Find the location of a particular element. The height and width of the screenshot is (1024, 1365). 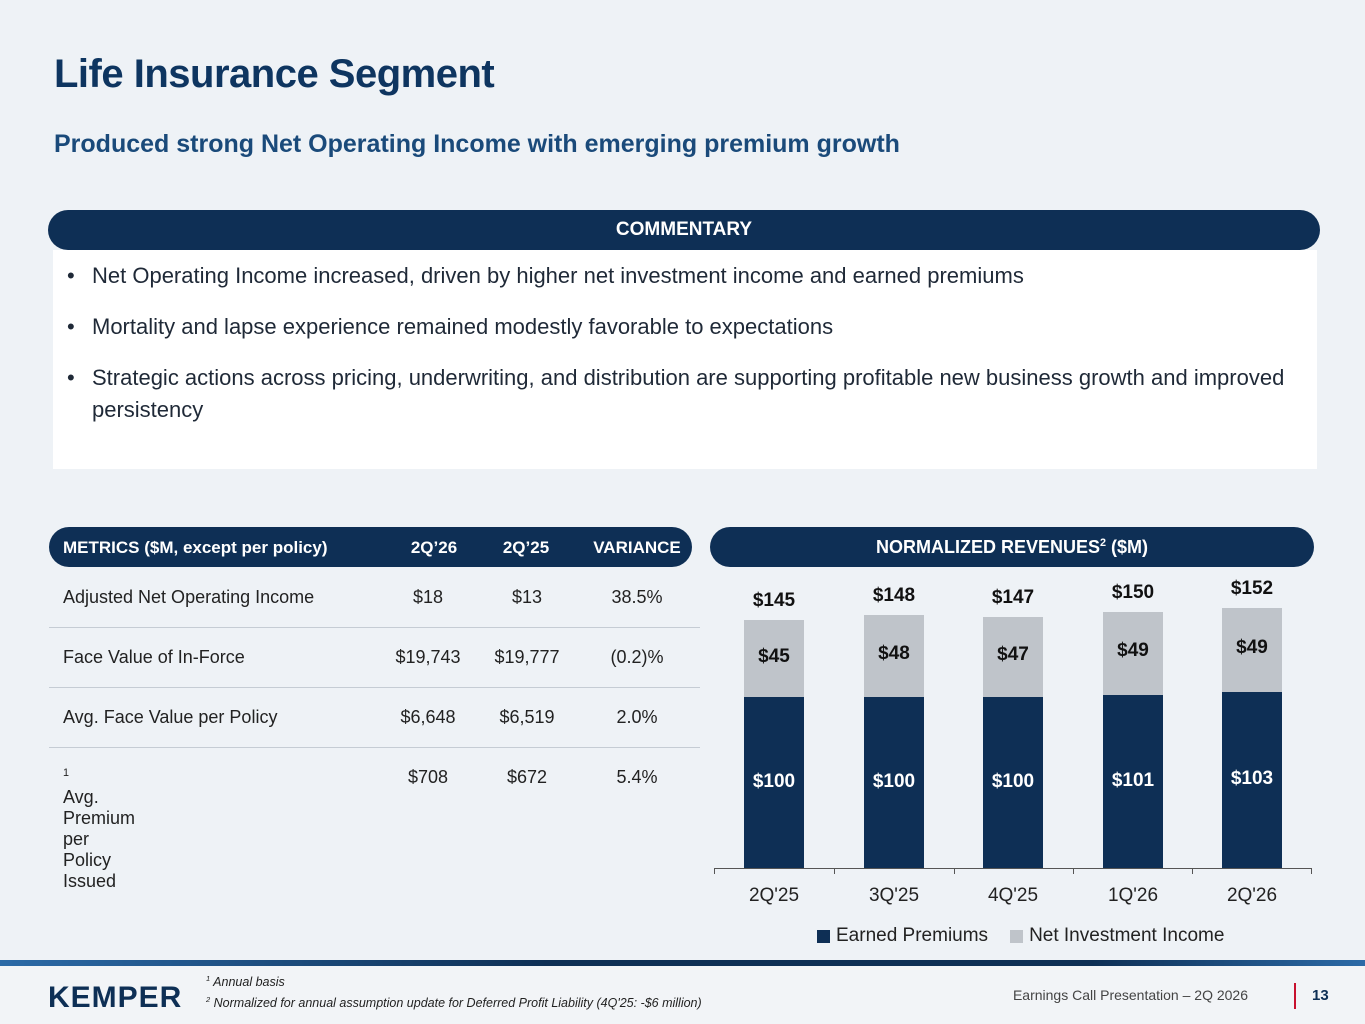

commentary-header: COMMENTARY is located at coordinates (684, 230).